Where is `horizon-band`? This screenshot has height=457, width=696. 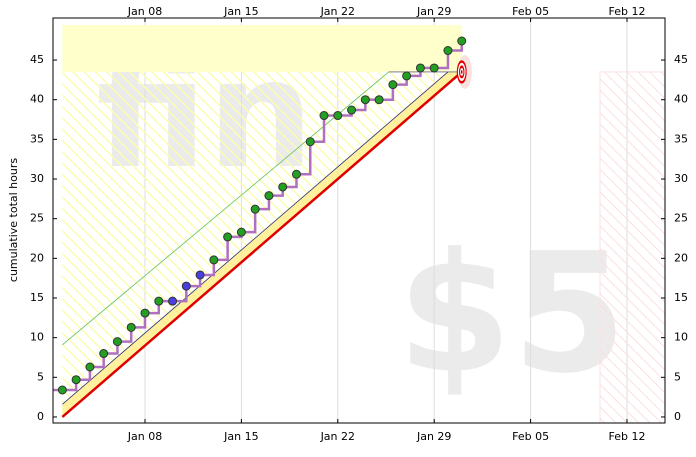
horizon-band is located at coordinates (262, 48).